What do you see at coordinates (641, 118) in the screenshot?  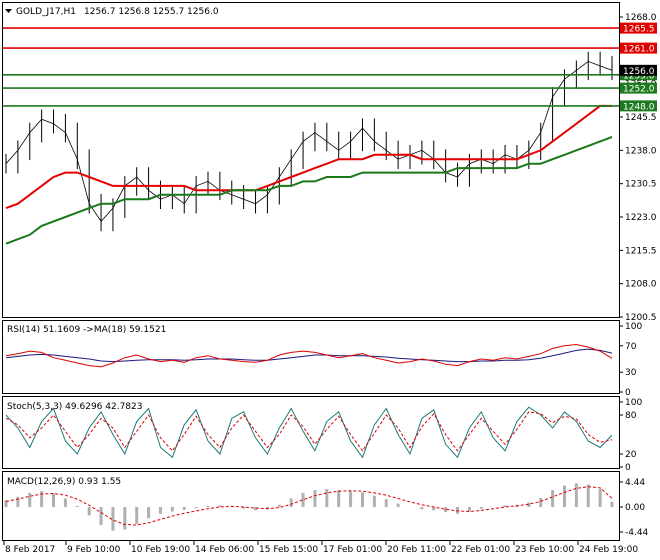 I see `price-tick-label: 1245.5` at bounding box center [641, 118].